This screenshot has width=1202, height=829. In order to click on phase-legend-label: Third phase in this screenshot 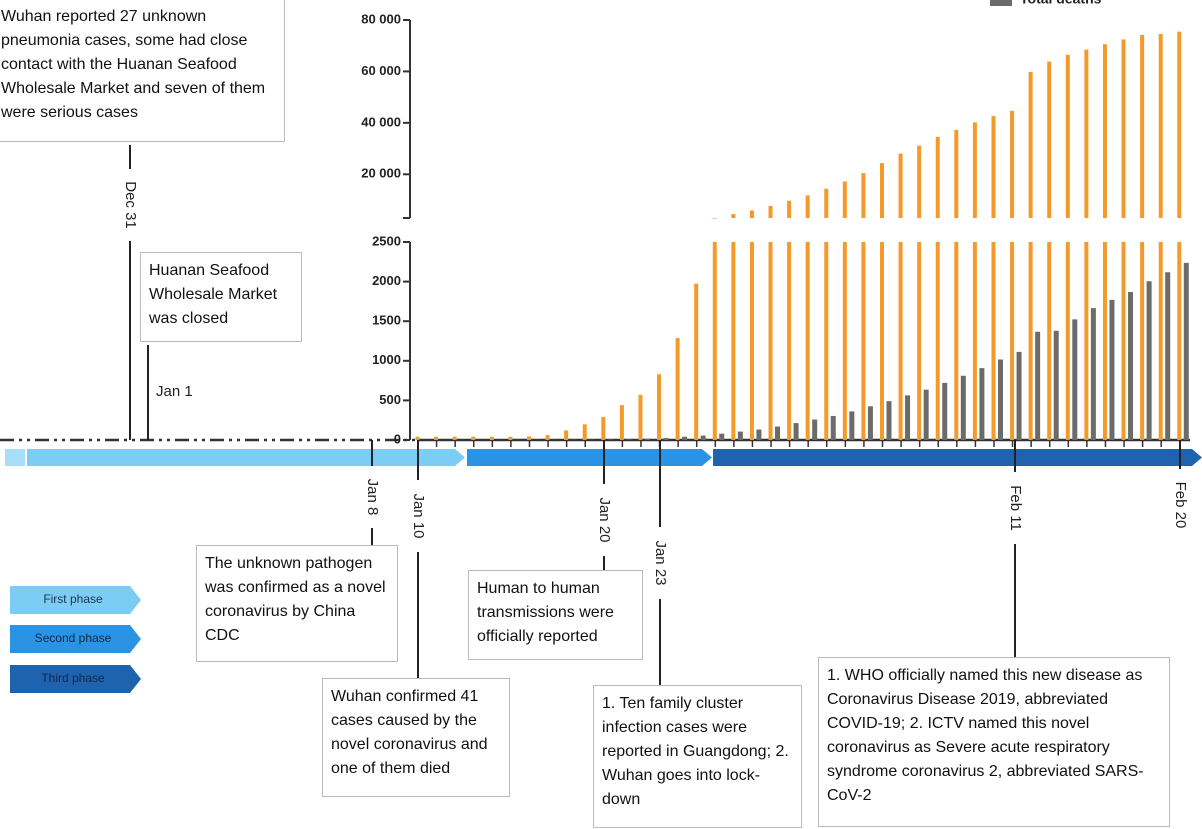, I will do `click(73, 678)`.